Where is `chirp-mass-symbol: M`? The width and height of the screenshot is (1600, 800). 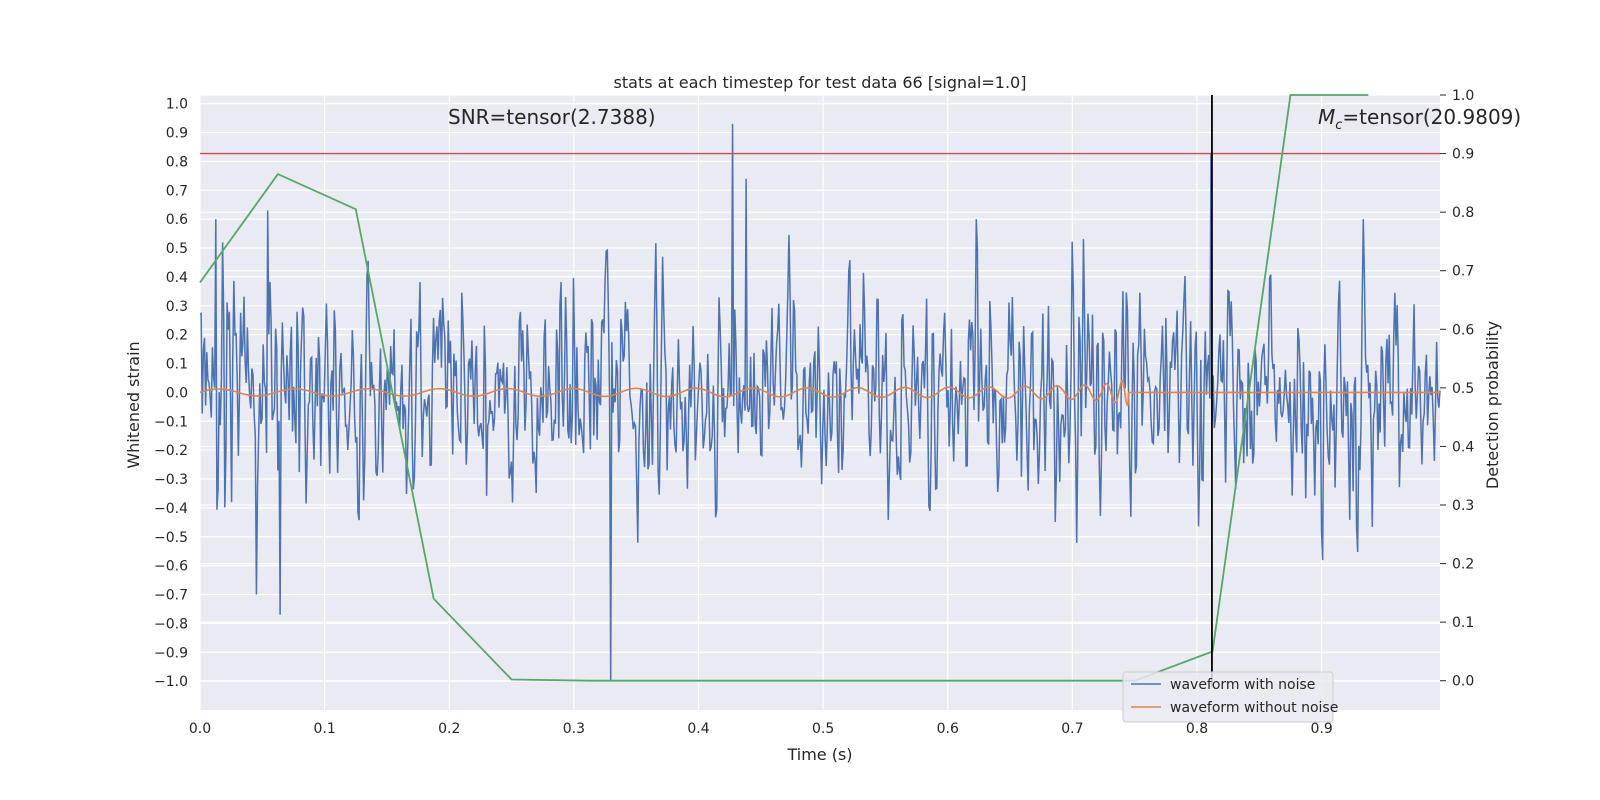 chirp-mass-symbol: M is located at coordinates (1326, 117).